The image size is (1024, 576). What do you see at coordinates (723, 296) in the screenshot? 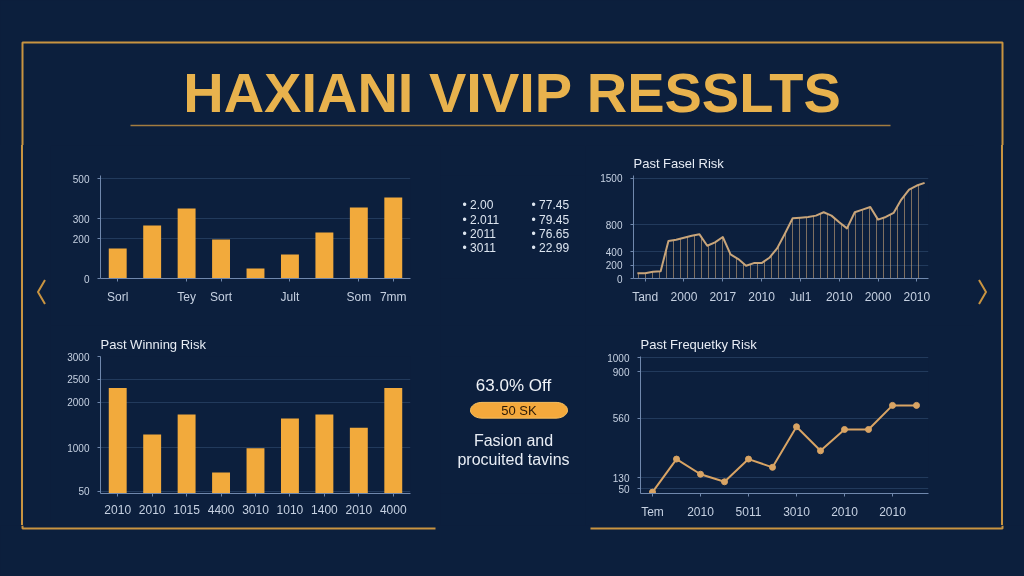
I see `x-tick-label: 2017` at bounding box center [723, 296].